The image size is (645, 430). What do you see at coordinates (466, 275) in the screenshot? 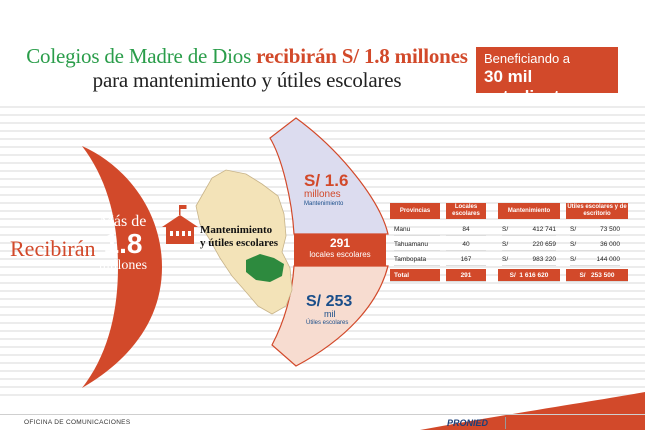
I see `table-total-locales: 291` at bounding box center [466, 275].